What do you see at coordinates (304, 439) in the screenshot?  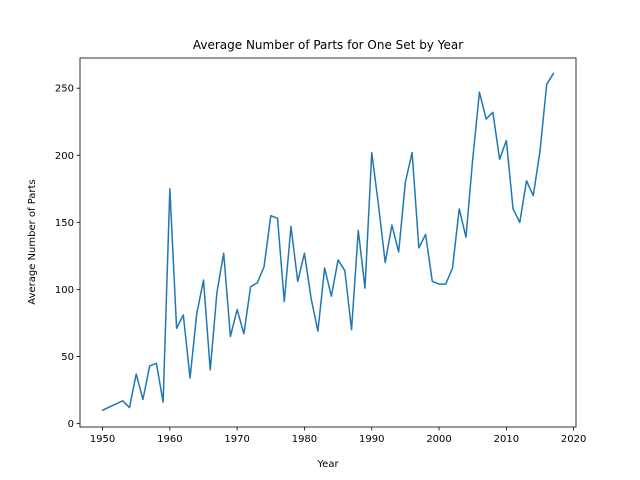 I see `x-tick-label-1980: 1980` at bounding box center [304, 439].